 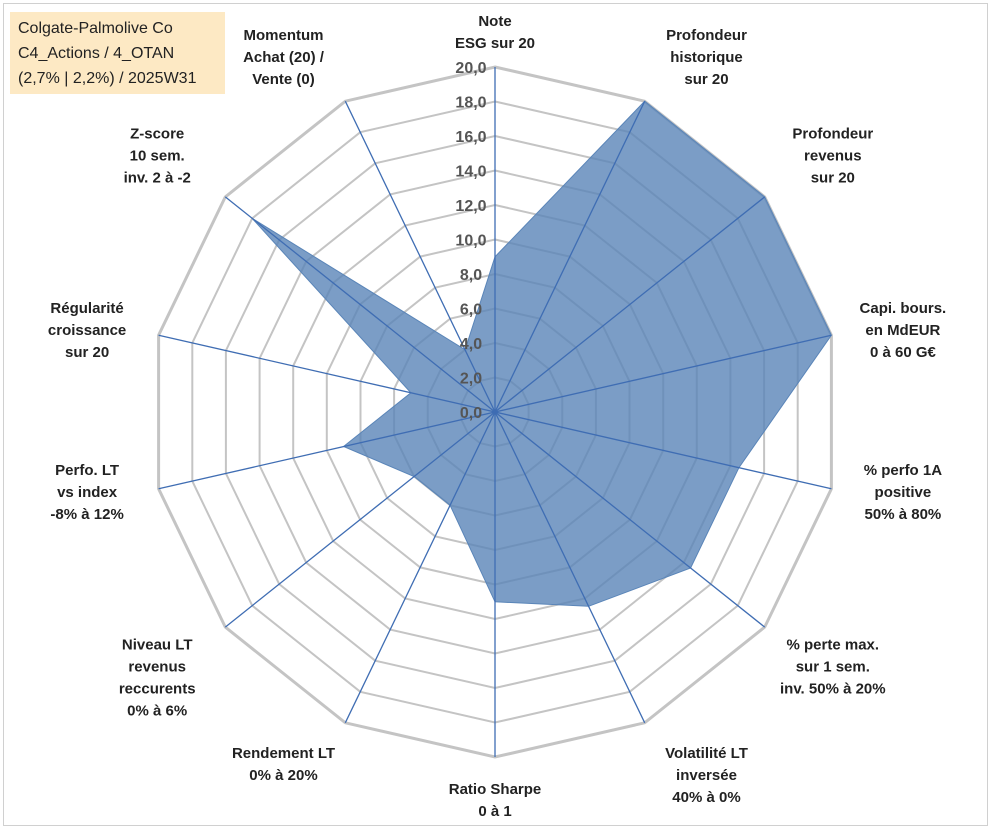 I want to click on tick-label: 0,0, so click(x=471, y=413).